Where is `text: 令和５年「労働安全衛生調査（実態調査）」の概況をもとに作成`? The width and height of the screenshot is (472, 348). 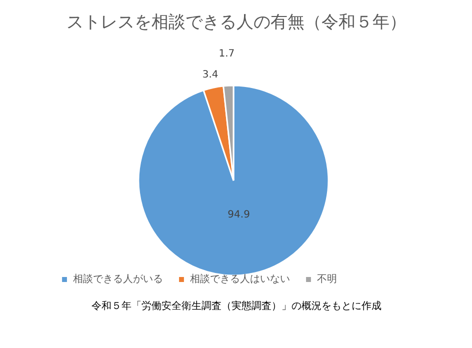 text: 令和５年「労働安全衛生調査（実態調査）」の概況をもとに作成 is located at coordinates (237, 306).